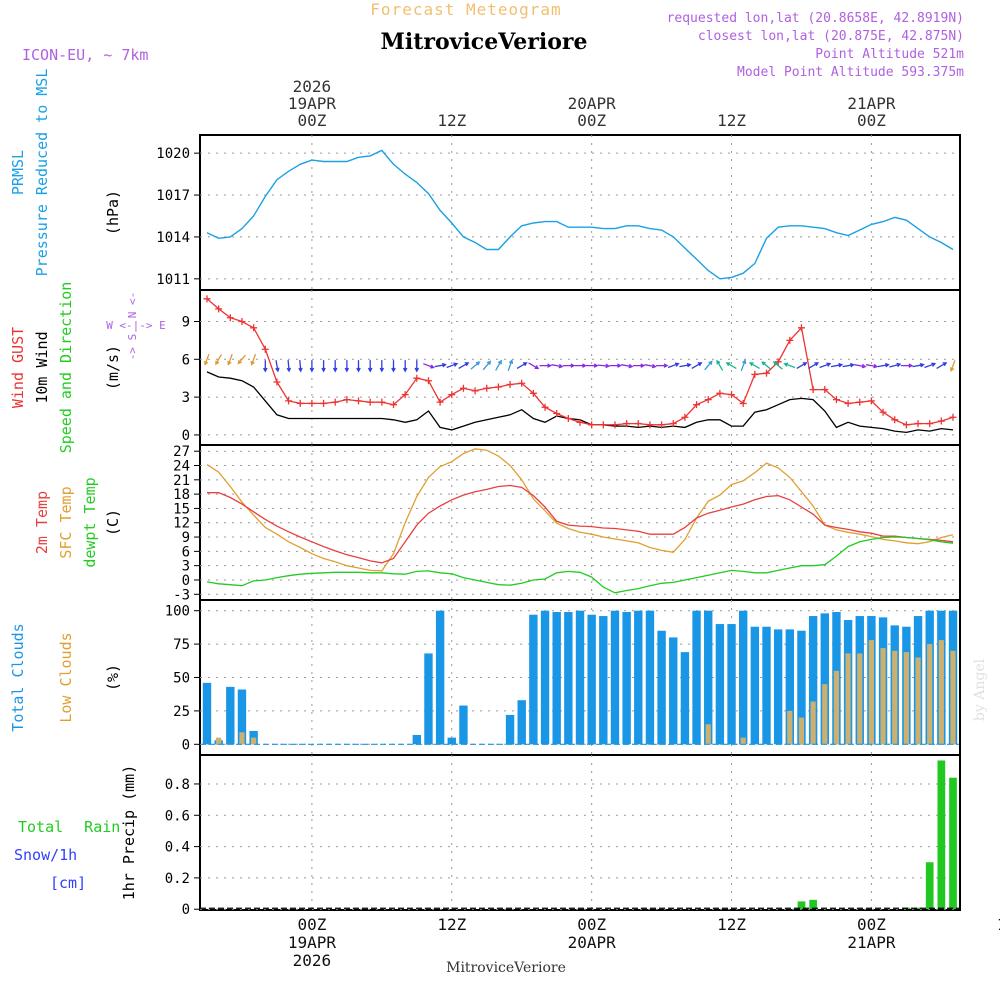 This screenshot has height=1000, width=1000. Describe the element at coordinates (580, 212) in the screenshot. I see `pressure-frame` at that location.